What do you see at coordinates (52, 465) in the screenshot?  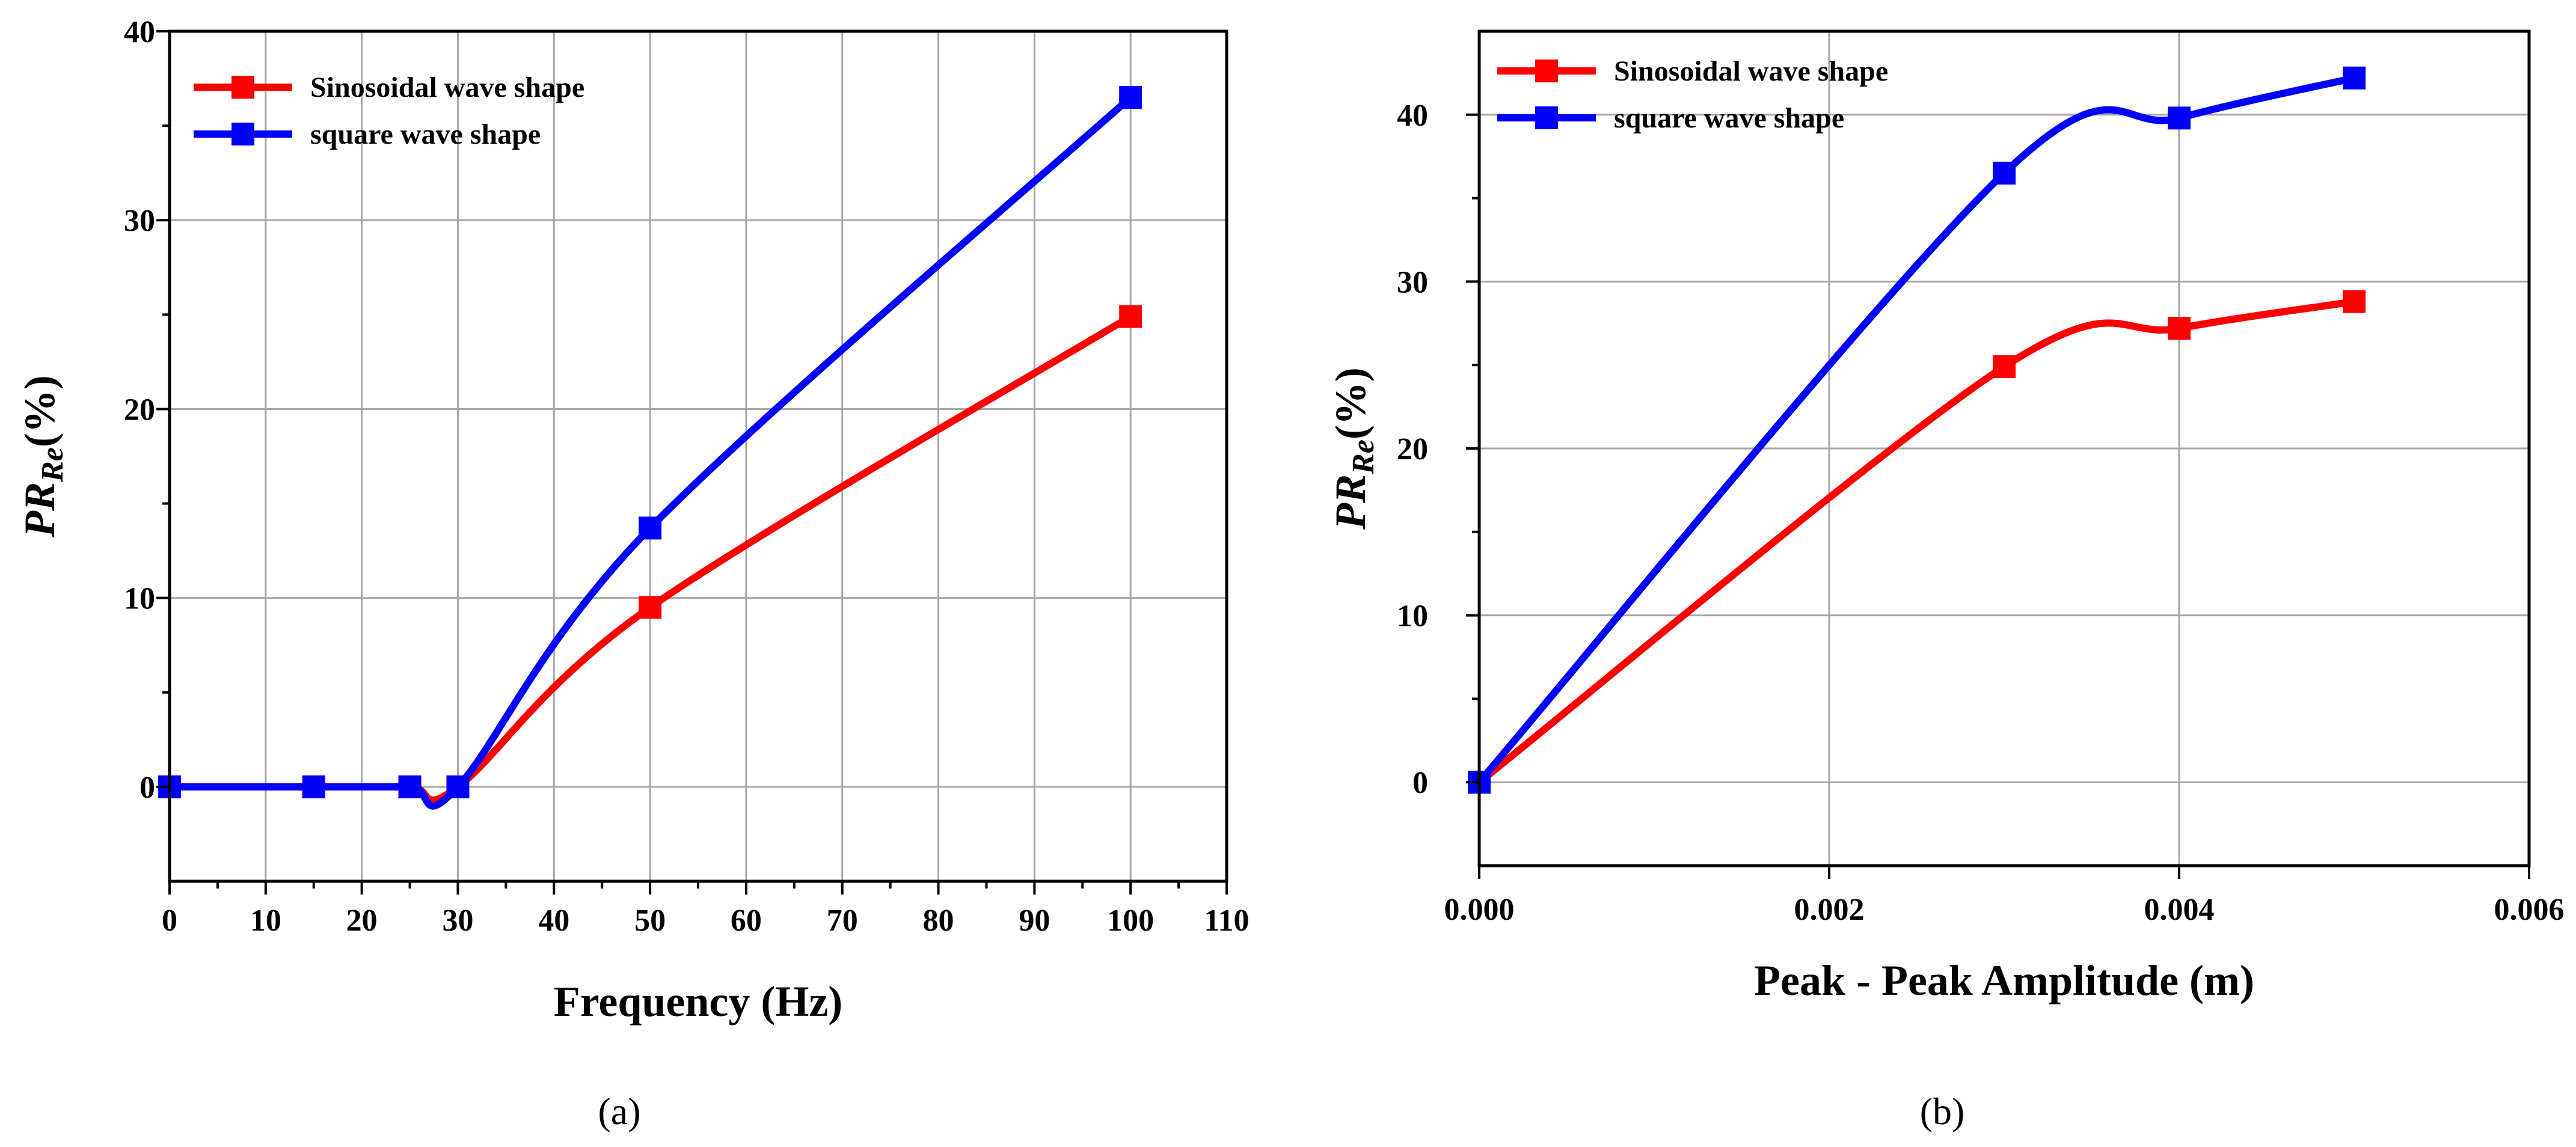 I see `panel-a-y-axis-title-subscript: Re` at bounding box center [52, 465].